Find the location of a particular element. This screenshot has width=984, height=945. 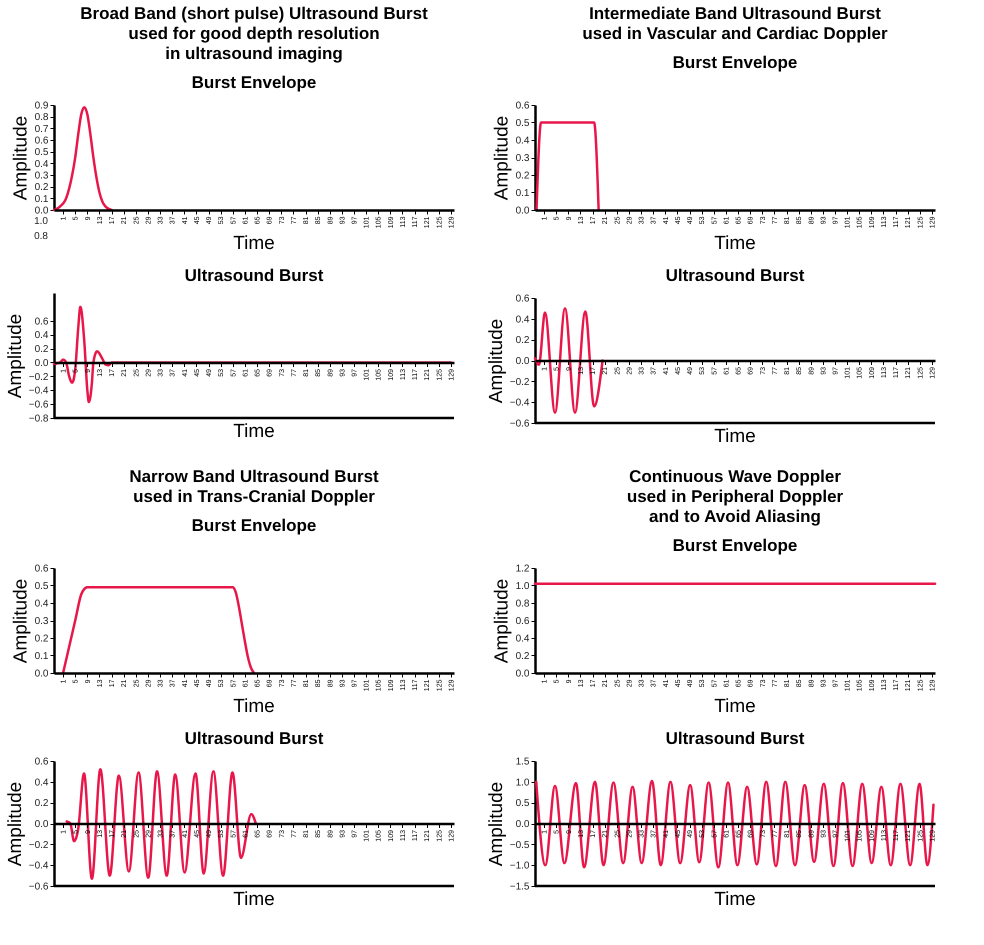

y-tick-label: 1.5 is located at coordinates (523, 762).